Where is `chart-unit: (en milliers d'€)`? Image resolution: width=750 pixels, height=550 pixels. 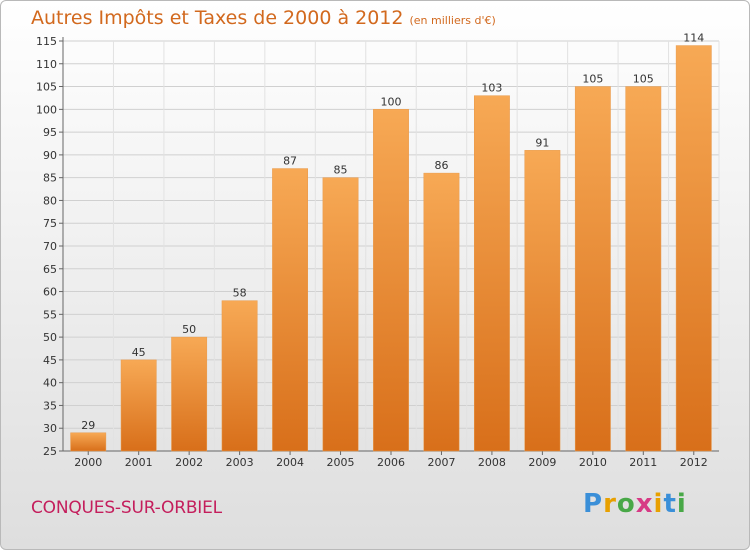 chart-unit: (en milliers d'€) is located at coordinates (452, 20).